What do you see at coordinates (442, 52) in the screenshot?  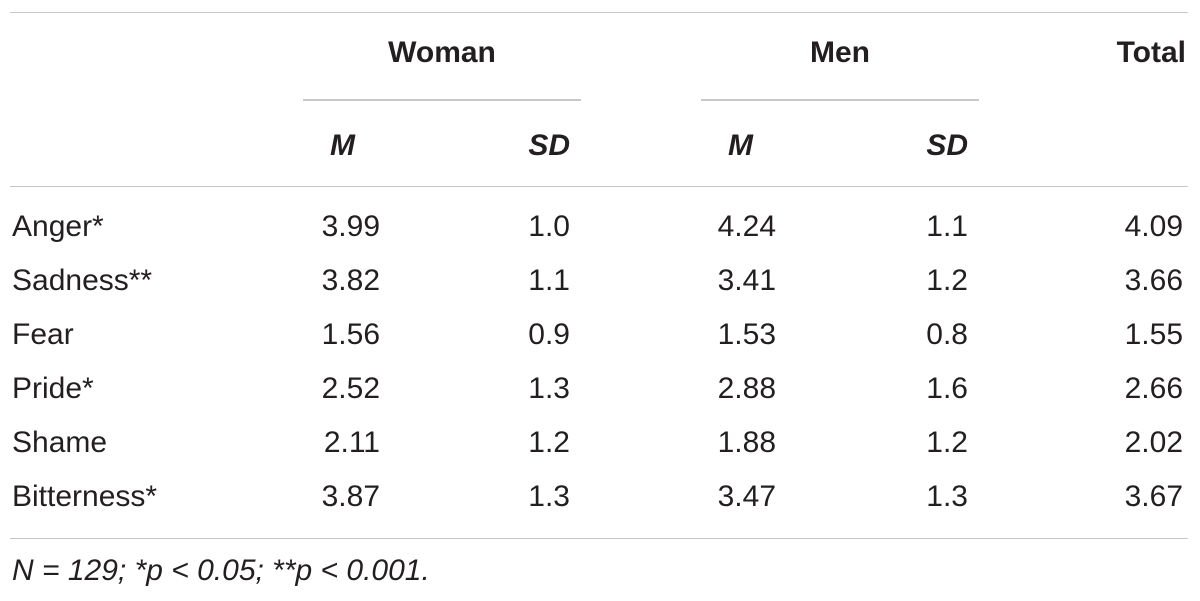 I see `header-woman: Woman` at bounding box center [442, 52].